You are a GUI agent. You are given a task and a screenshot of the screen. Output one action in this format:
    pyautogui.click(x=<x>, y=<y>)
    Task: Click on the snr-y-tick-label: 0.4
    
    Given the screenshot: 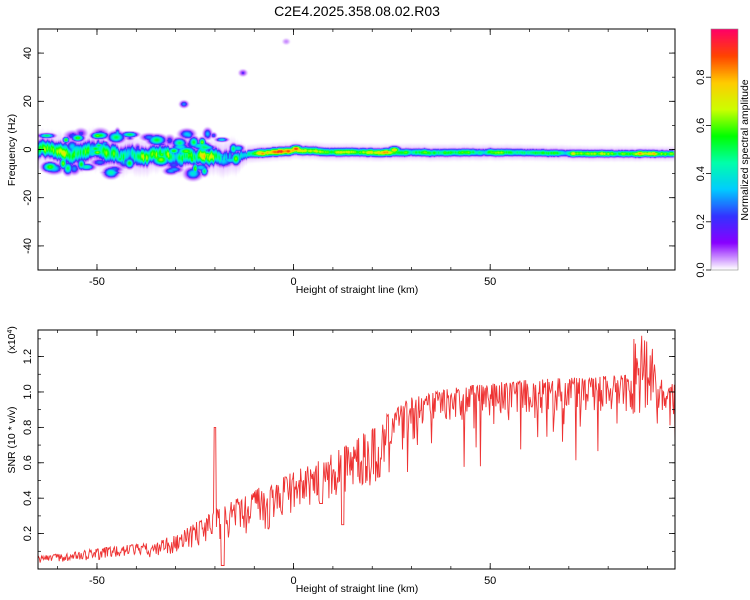 What is the action you would take?
    pyautogui.click(x=28, y=498)
    